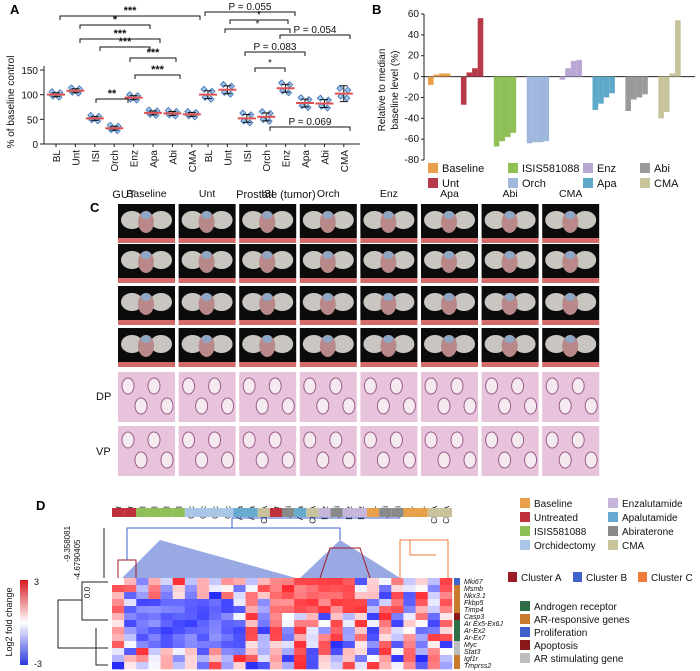  I want to click on column-label: Baseline, so click(146, 194).